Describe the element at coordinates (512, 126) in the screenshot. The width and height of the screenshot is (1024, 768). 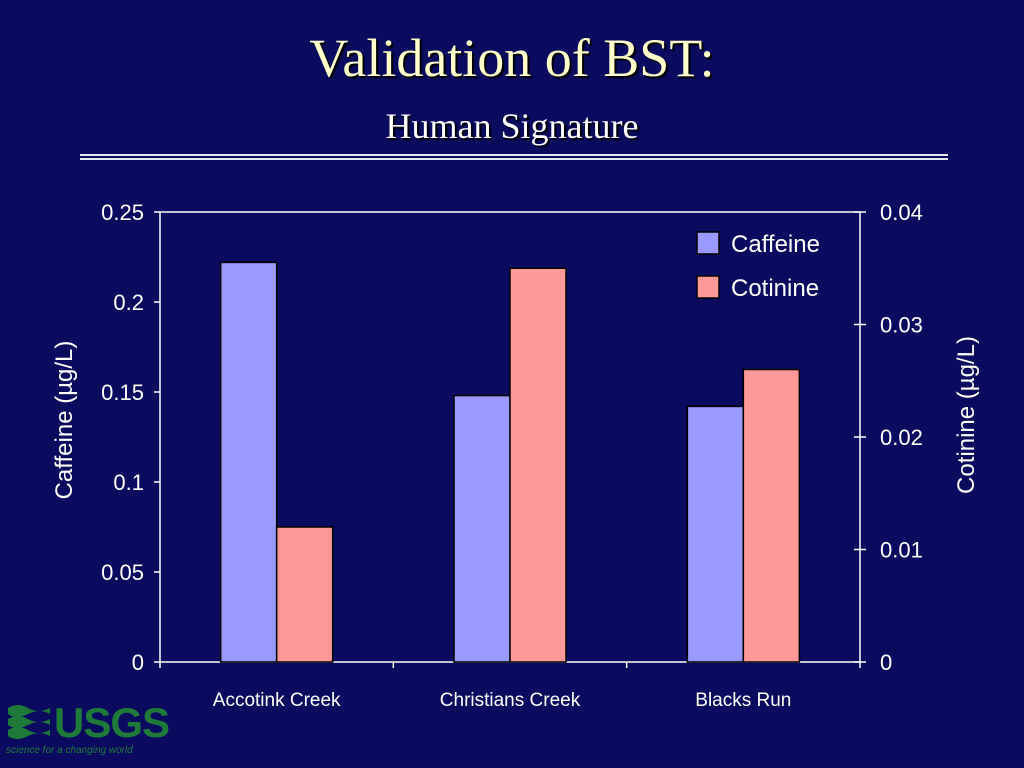
I see `slide-subtitle: Human Signature` at that location.